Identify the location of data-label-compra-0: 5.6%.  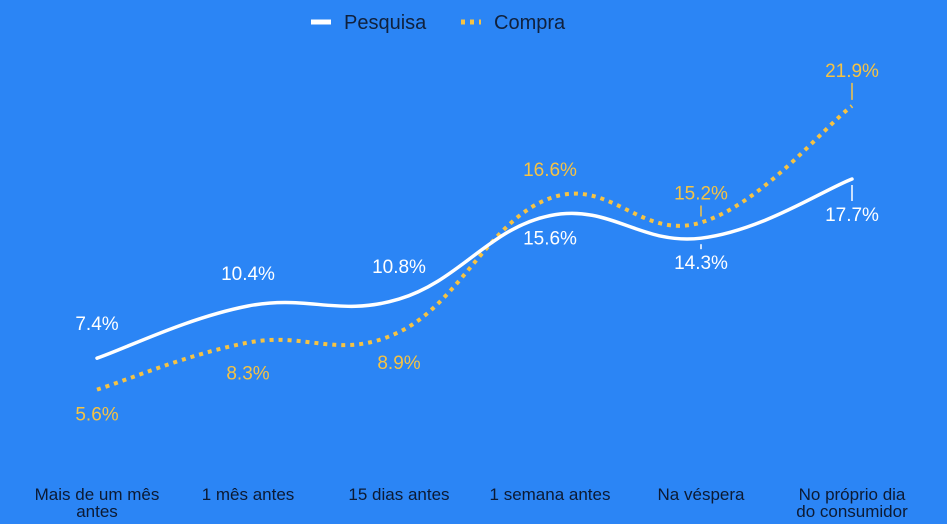
(96, 415).